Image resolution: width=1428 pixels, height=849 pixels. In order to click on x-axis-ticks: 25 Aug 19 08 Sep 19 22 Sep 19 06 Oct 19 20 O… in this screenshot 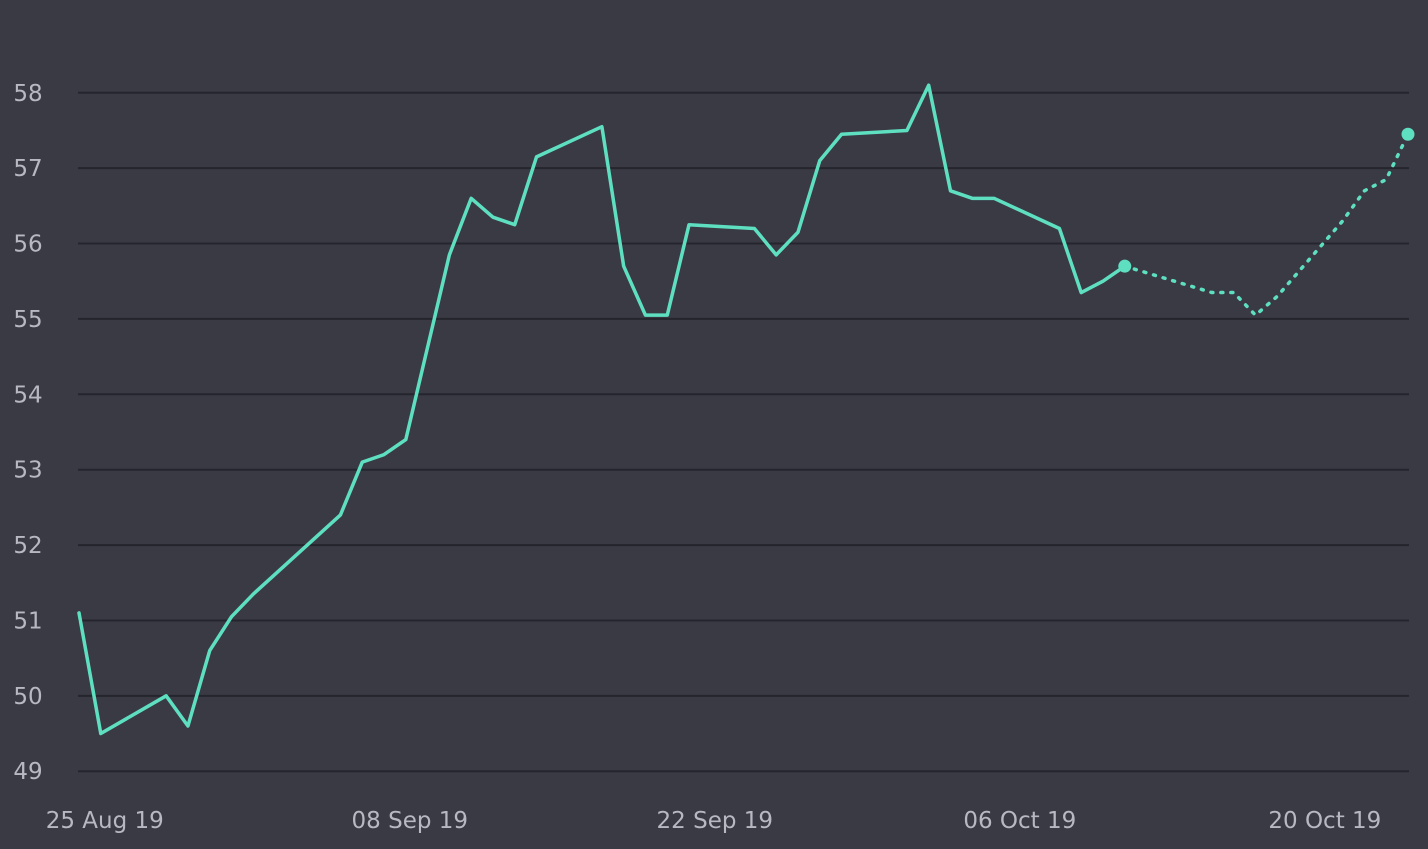, I will do `click(714, 821)`.